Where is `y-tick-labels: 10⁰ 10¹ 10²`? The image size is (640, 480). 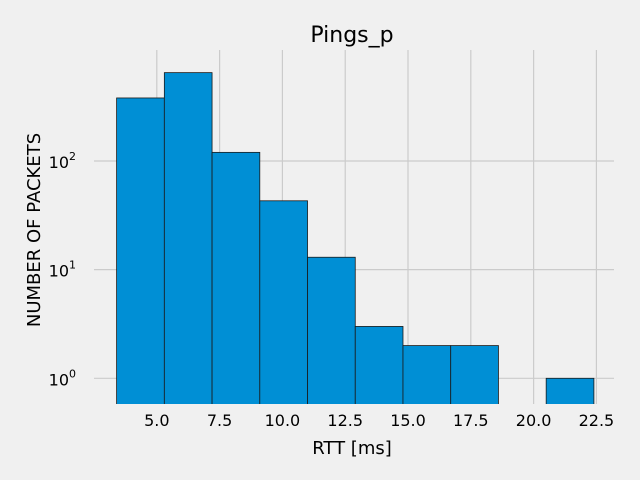 y-tick-labels: 10⁰ 10¹ 10² is located at coordinates (62, 269).